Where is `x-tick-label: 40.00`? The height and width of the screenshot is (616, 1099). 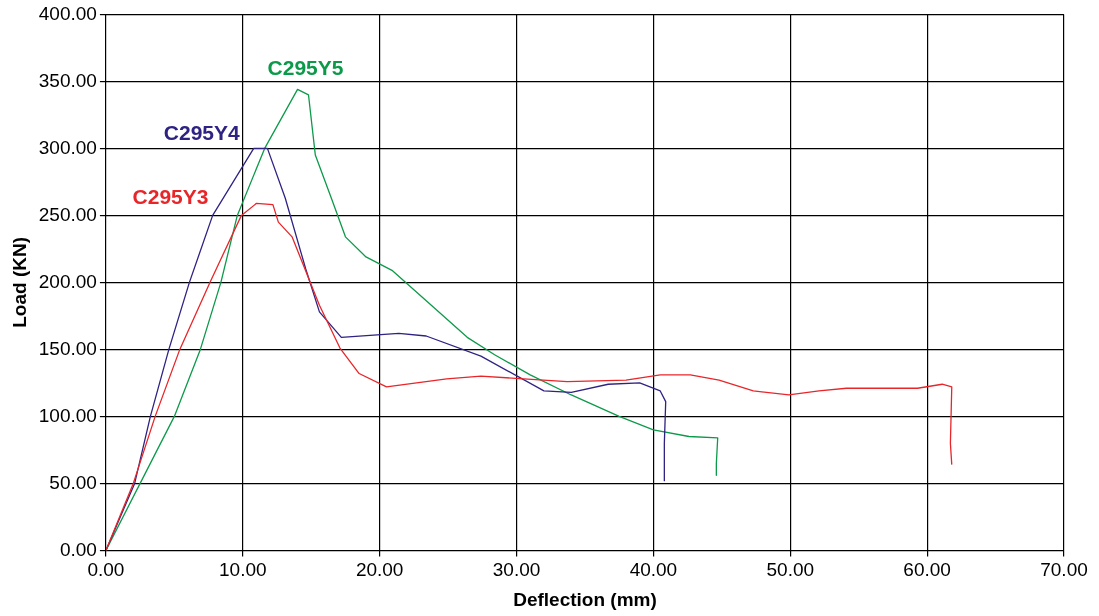 x-tick-label: 40.00 is located at coordinates (653, 570).